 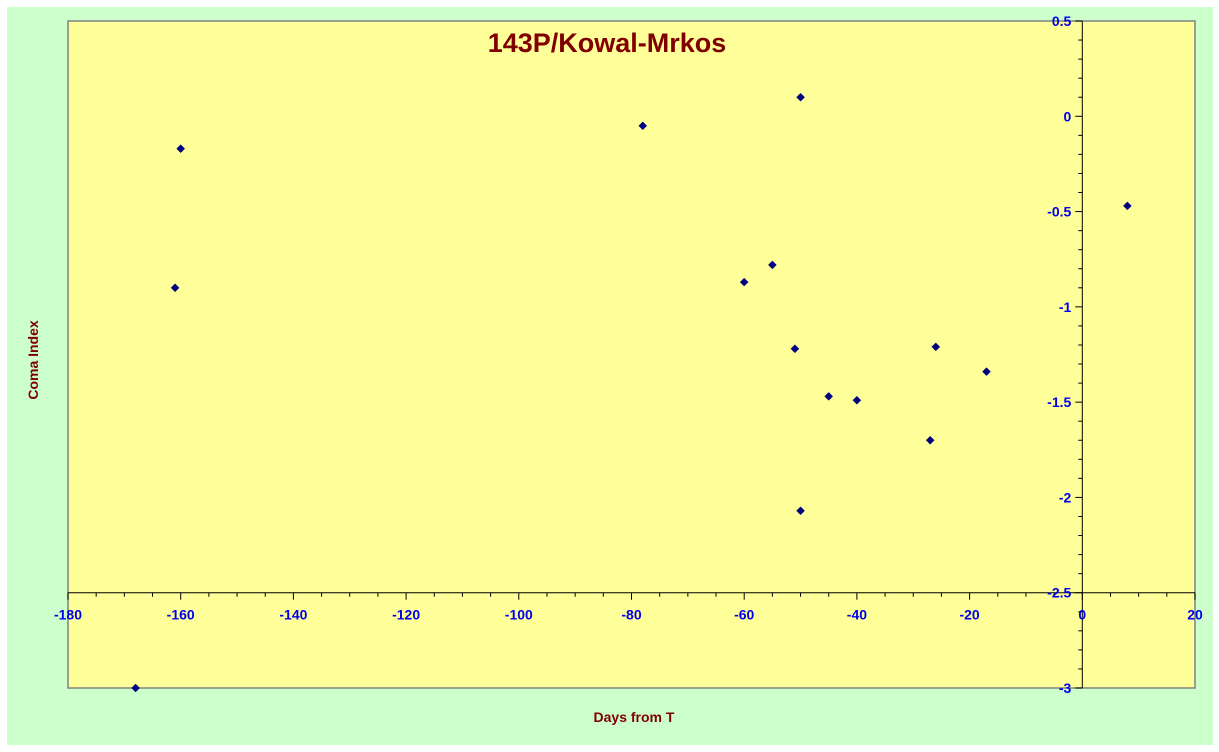 I want to click on x-tick-label: -40, so click(x=857, y=615).